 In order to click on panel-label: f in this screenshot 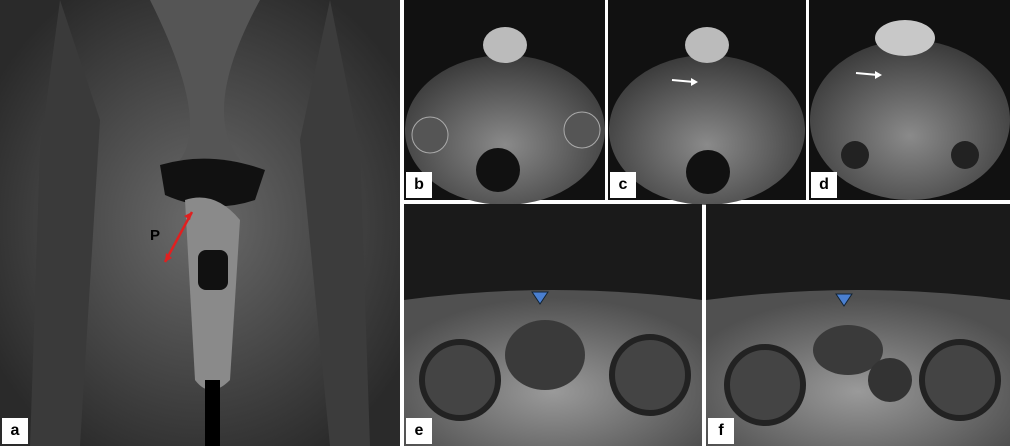, I will do `click(721, 430)`.